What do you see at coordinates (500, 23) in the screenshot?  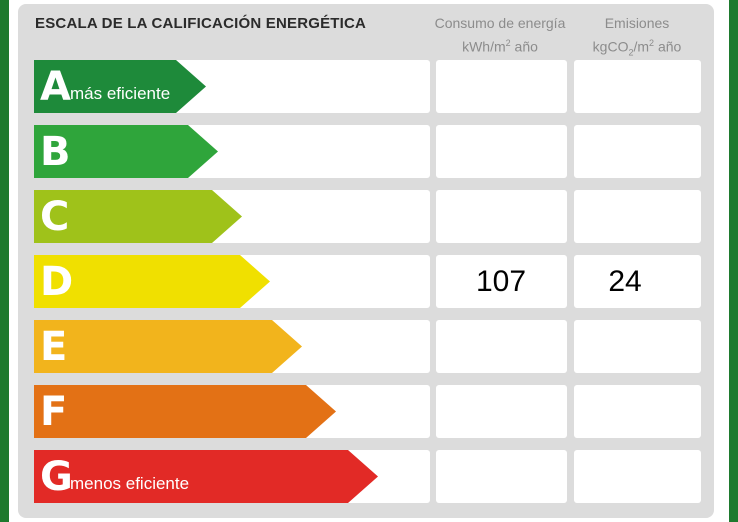 I see `consumo-header-line1: Consumo de energía` at bounding box center [500, 23].